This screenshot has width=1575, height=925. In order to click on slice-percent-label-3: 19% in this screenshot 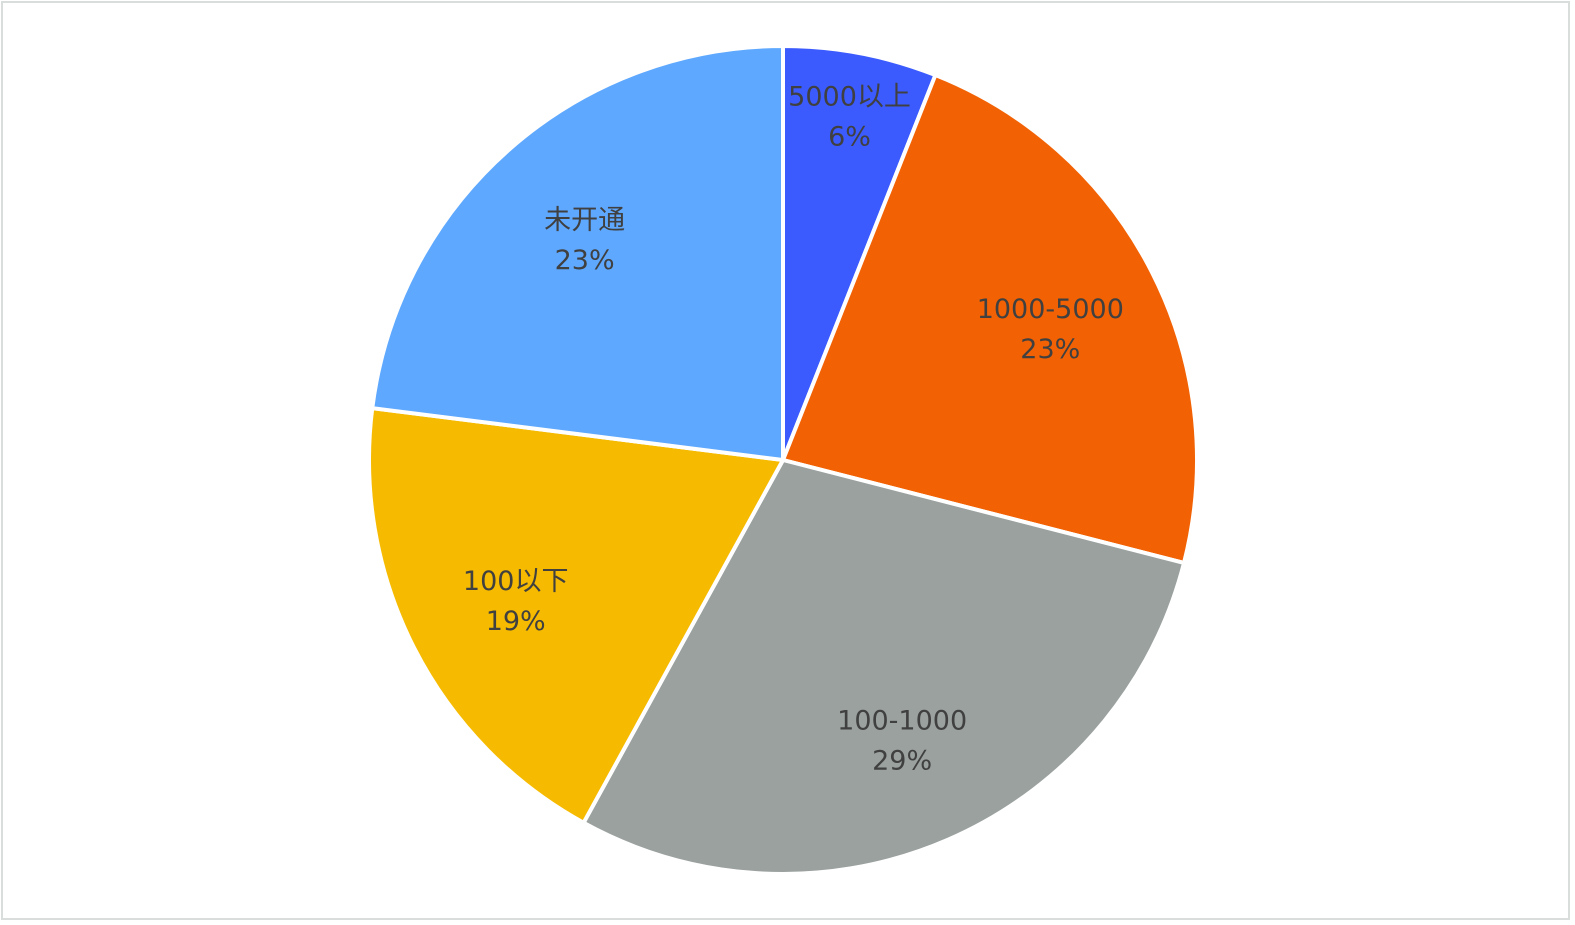, I will do `click(516, 621)`.